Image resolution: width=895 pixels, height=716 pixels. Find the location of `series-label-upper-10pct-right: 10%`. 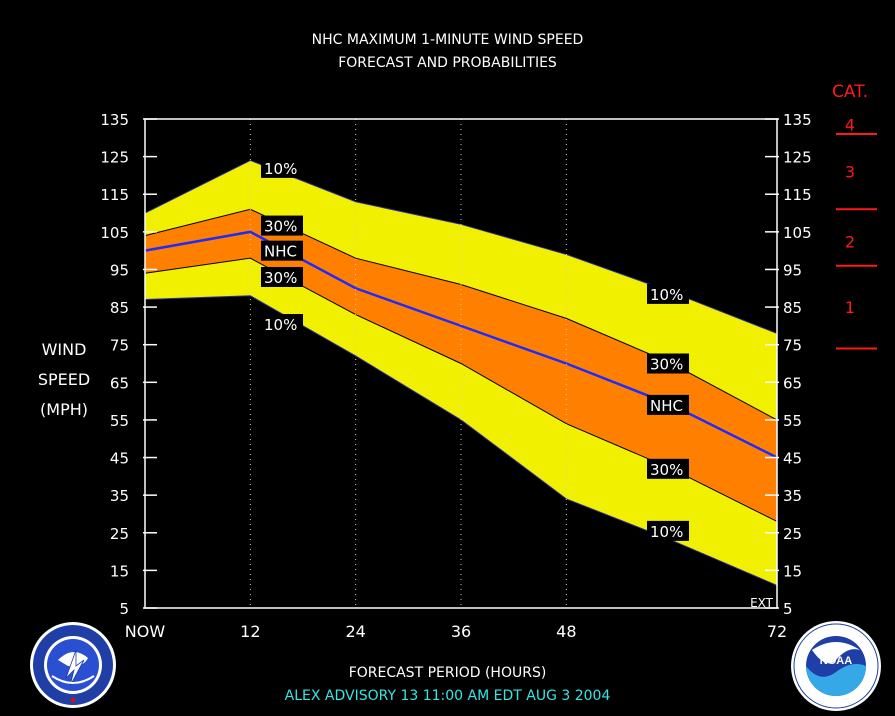

series-label-upper-10pct-right: 10% is located at coordinates (666, 295).